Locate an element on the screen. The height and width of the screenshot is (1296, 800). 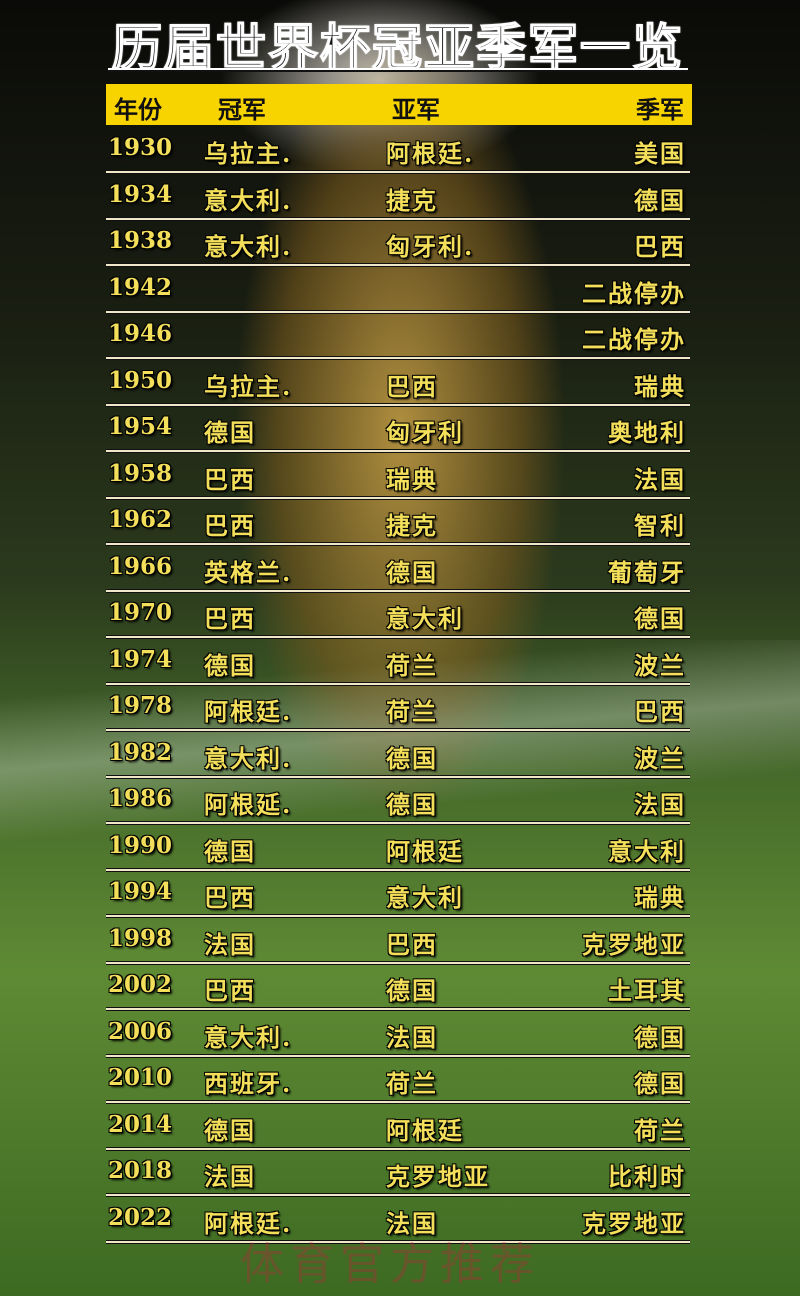
header-champion: 冠军 is located at coordinates (242, 109).